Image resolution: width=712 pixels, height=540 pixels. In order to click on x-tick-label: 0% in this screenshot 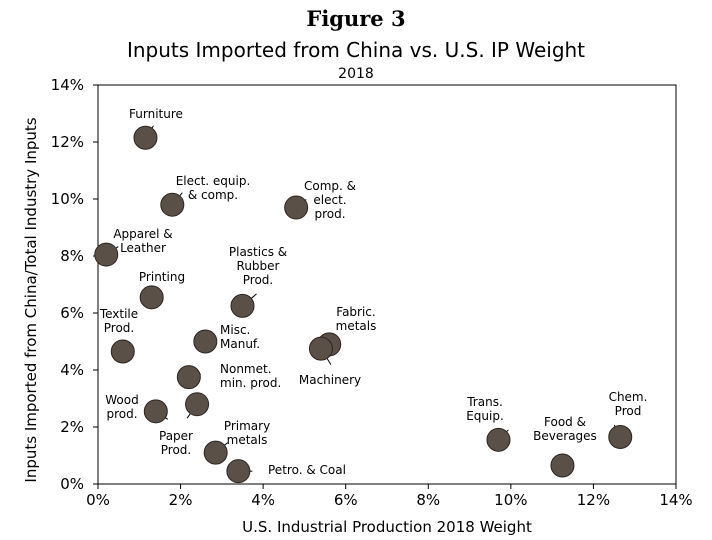, I will do `click(98, 500)`.